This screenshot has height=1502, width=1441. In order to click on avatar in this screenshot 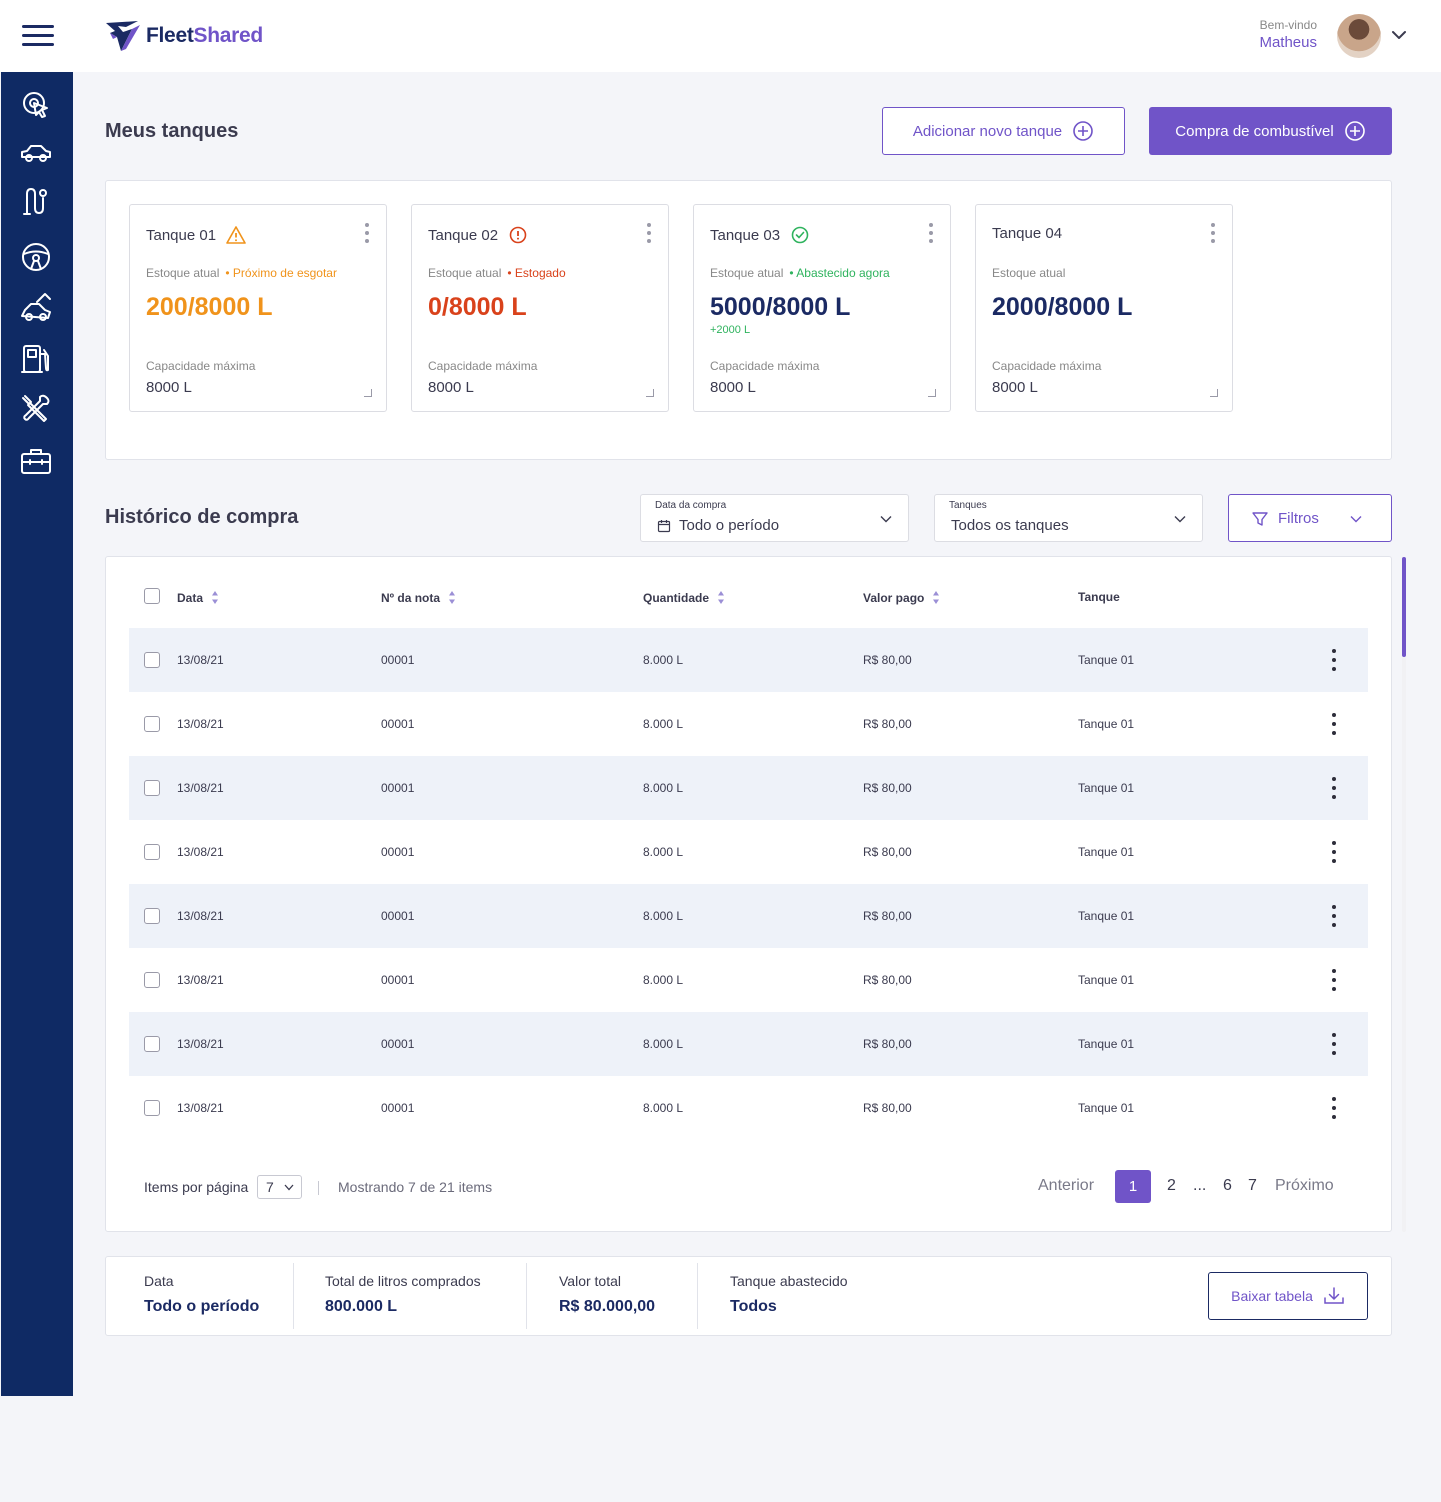, I will do `click(1359, 36)`.